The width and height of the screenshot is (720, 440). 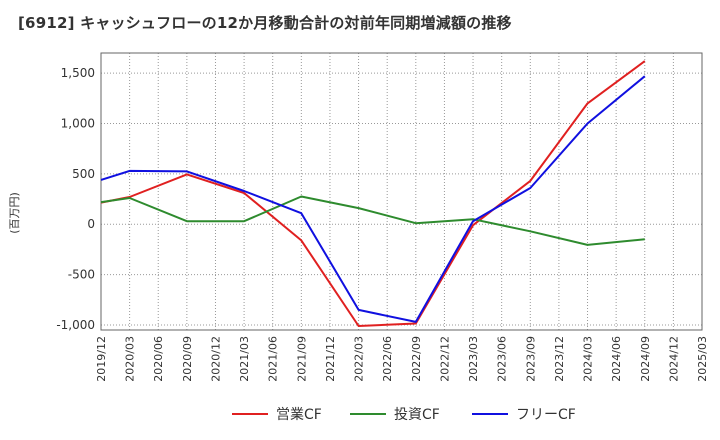 What do you see at coordinates (372, 220) in the screenshot?
I see `series-line-投資CF` at bounding box center [372, 220].